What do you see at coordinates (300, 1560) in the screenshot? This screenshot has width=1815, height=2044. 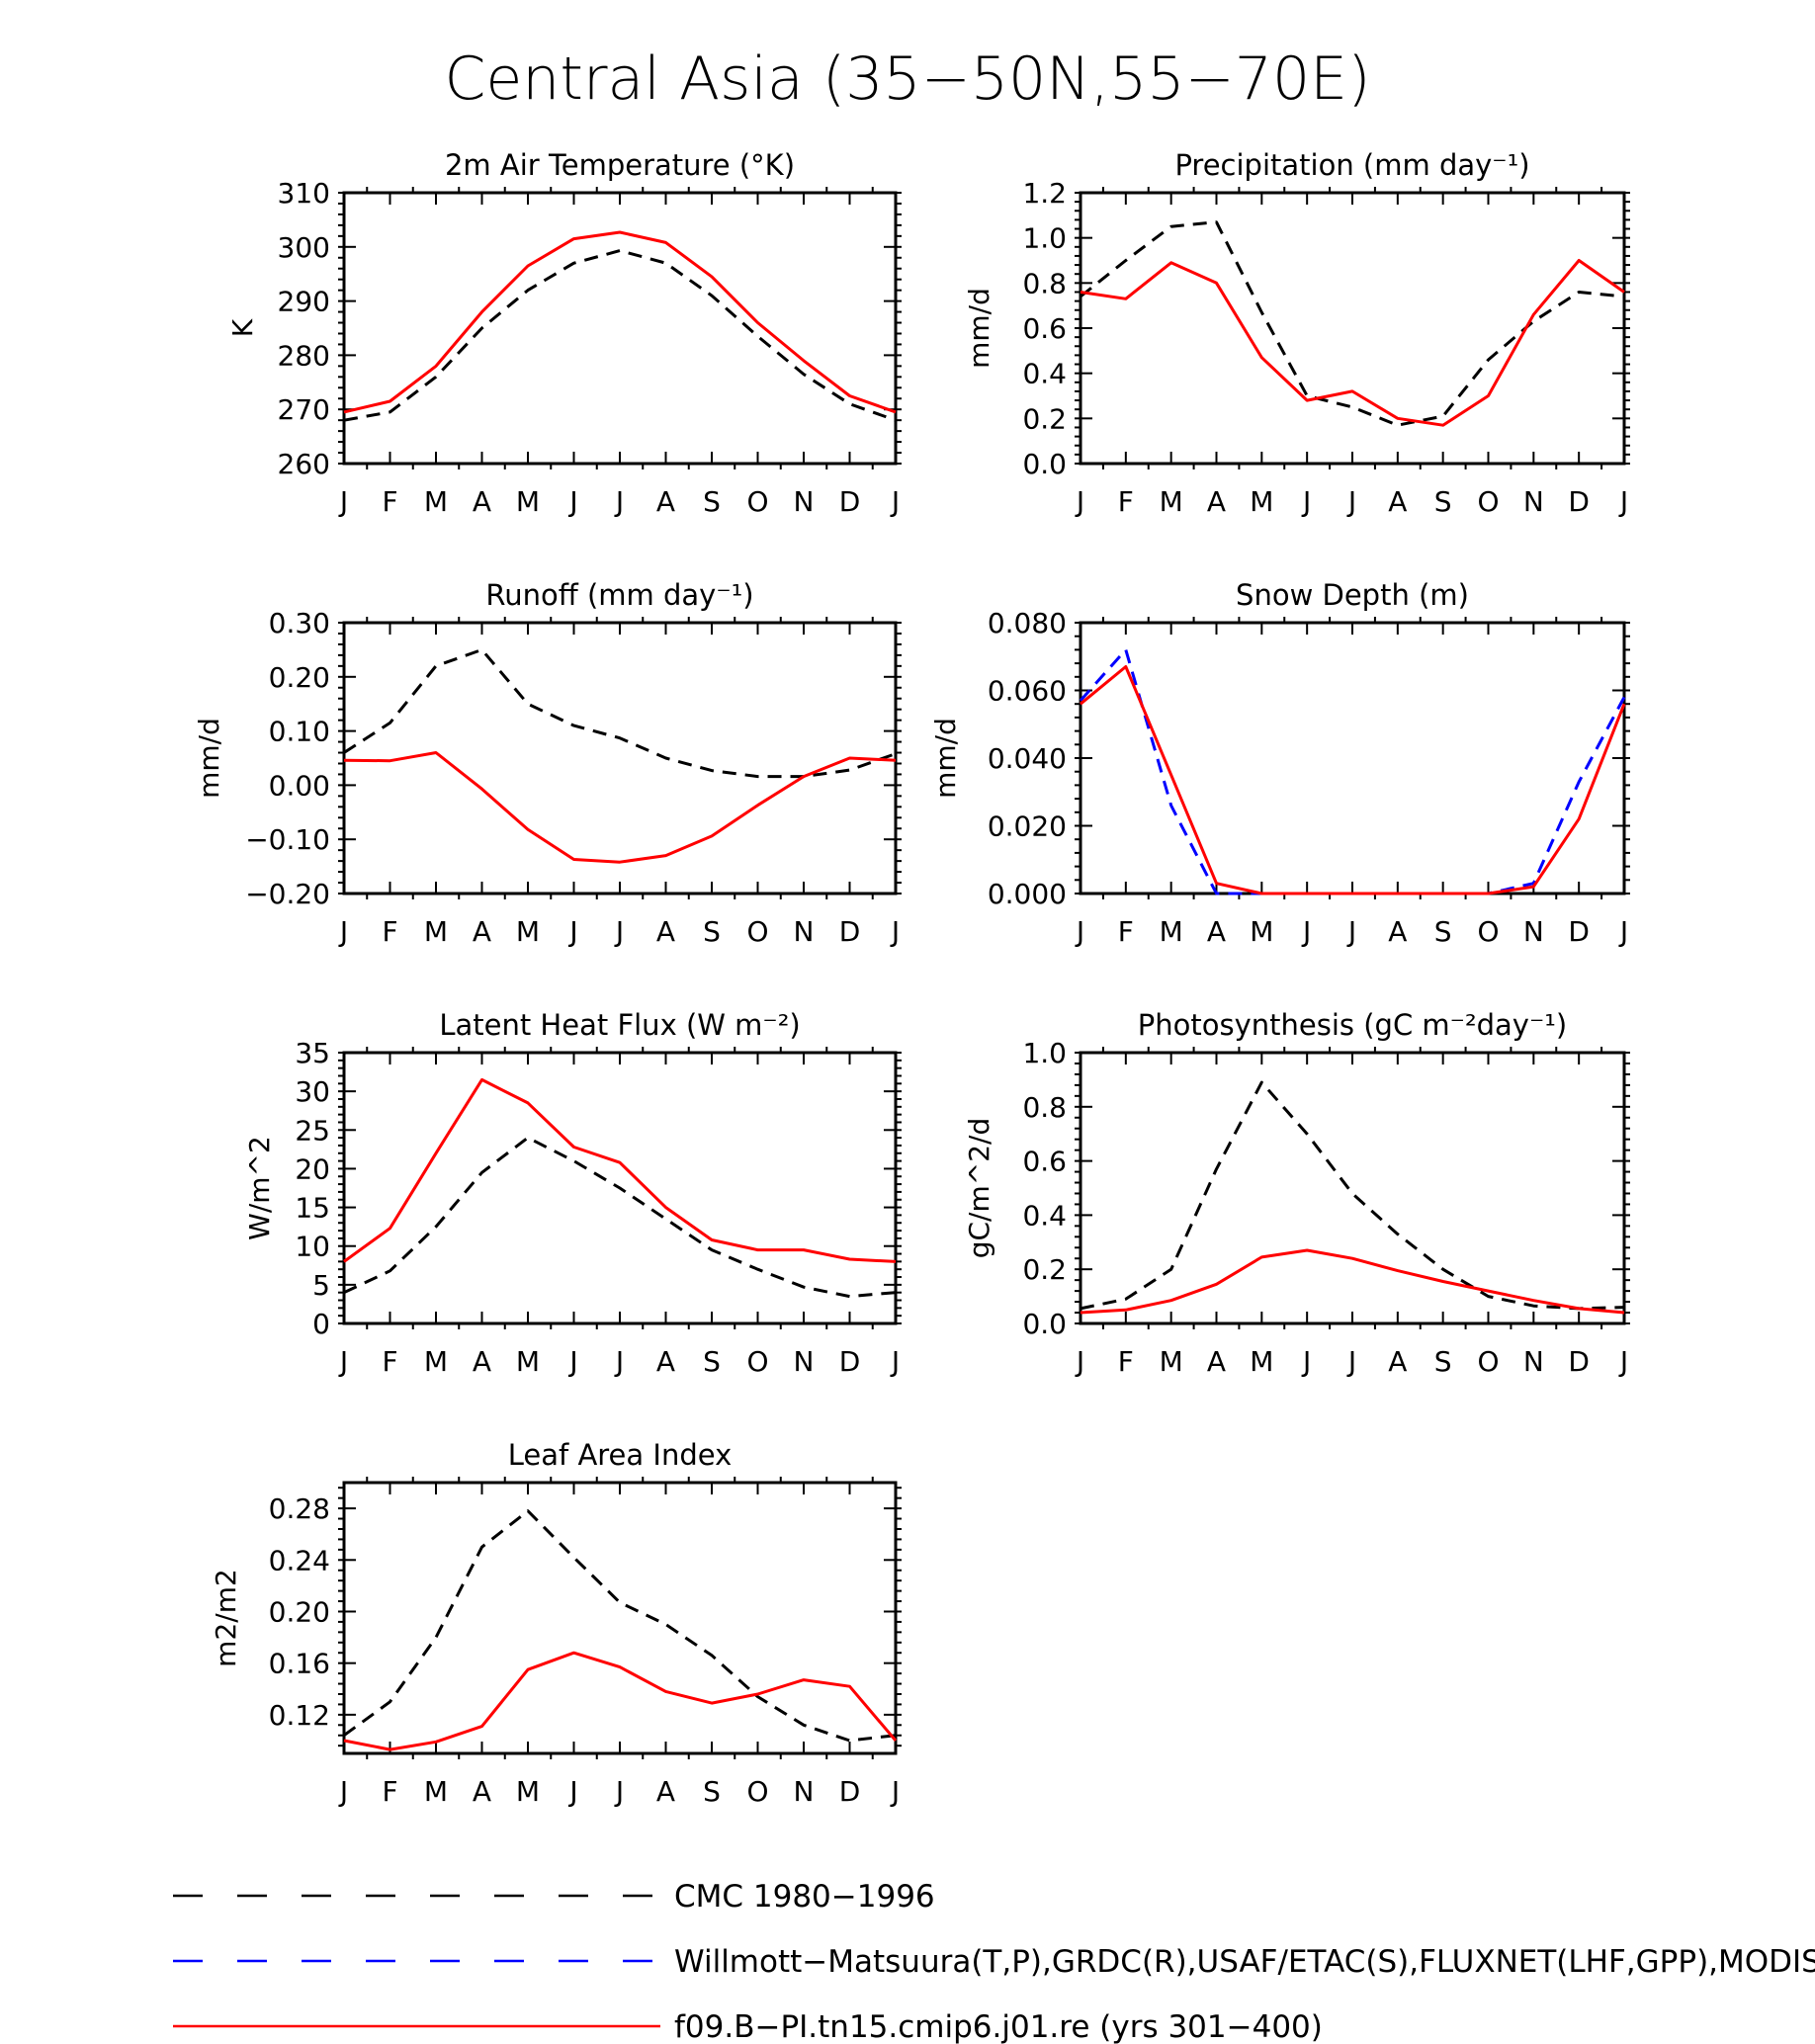 I see `y-tick-label: 0.24` at bounding box center [300, 1560].